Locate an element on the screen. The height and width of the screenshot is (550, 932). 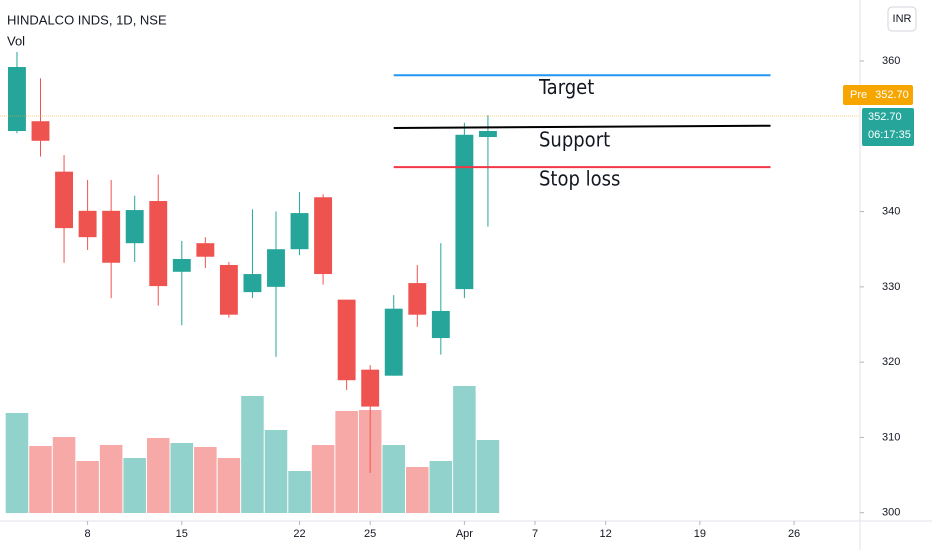
x-tick-label: 8 is located at coordinates (88, 534).